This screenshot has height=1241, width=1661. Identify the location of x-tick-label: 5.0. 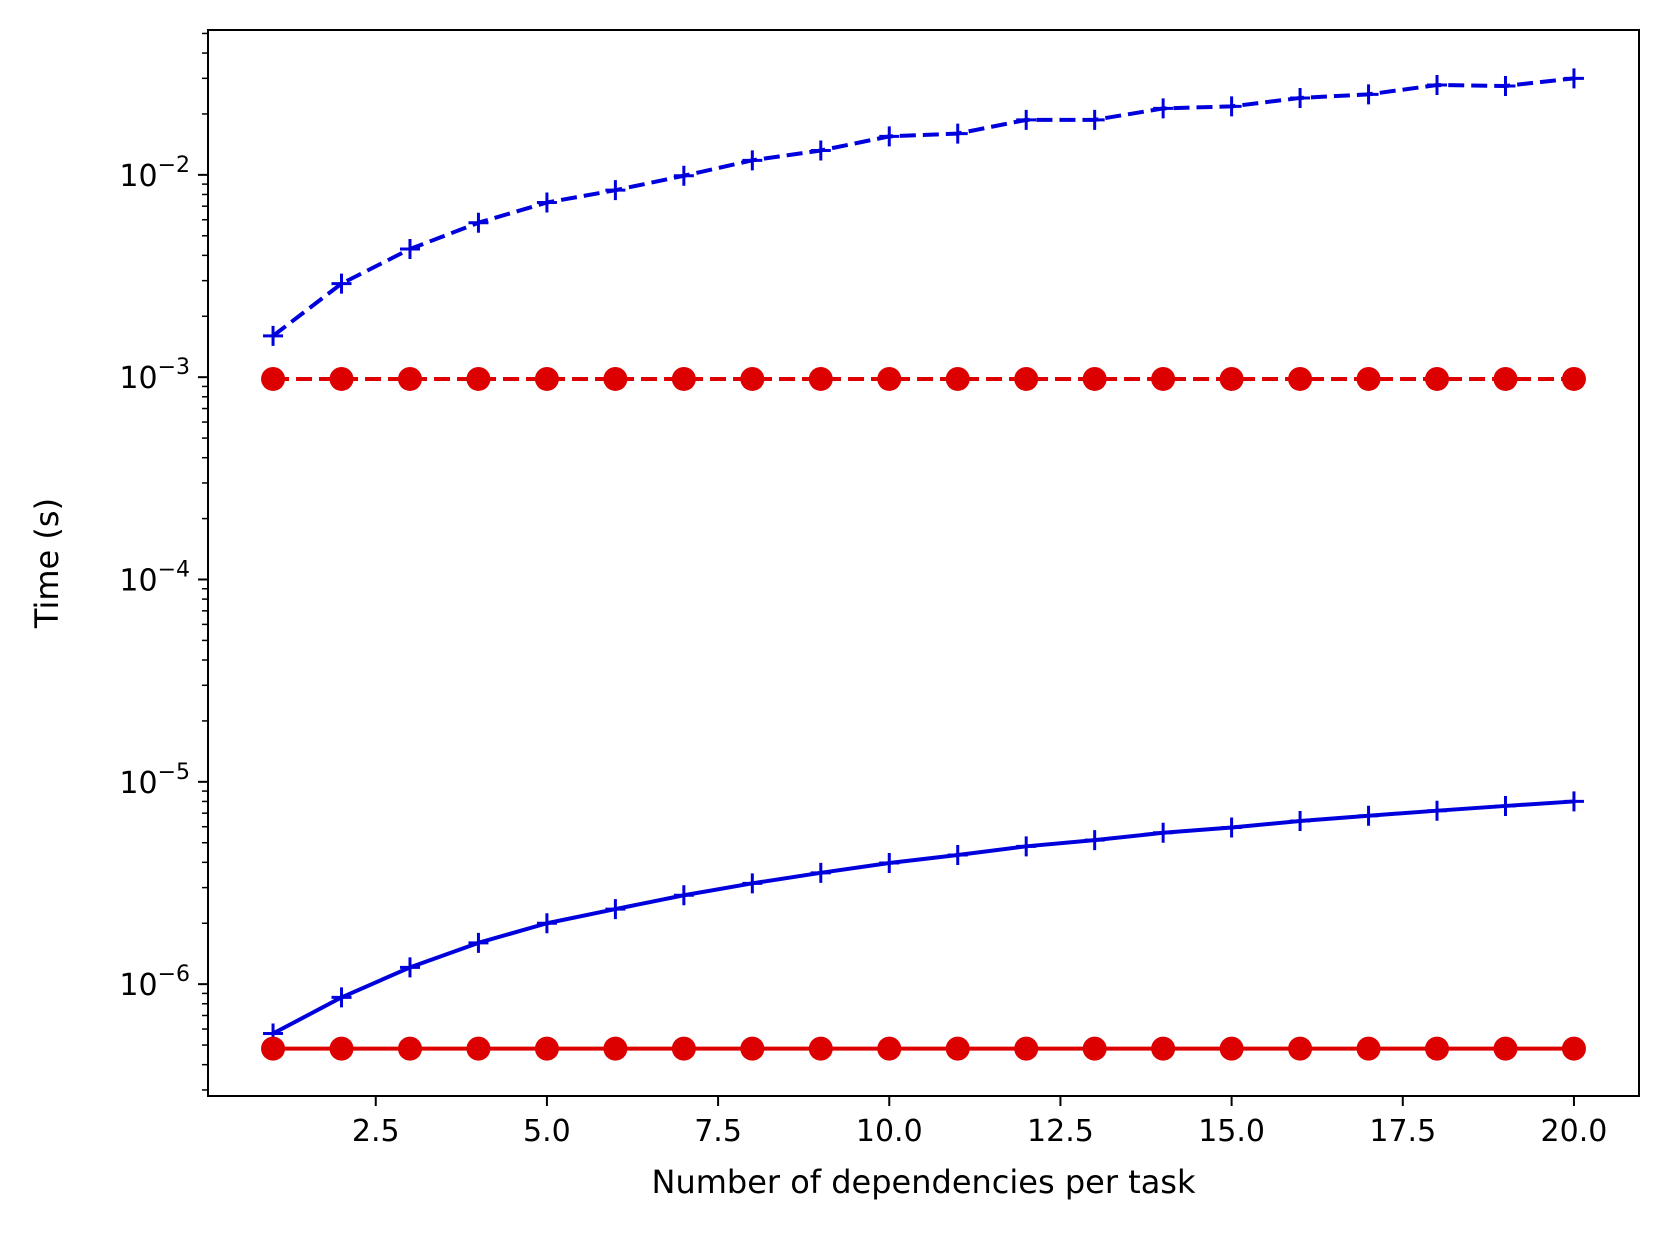
(547, 1131).